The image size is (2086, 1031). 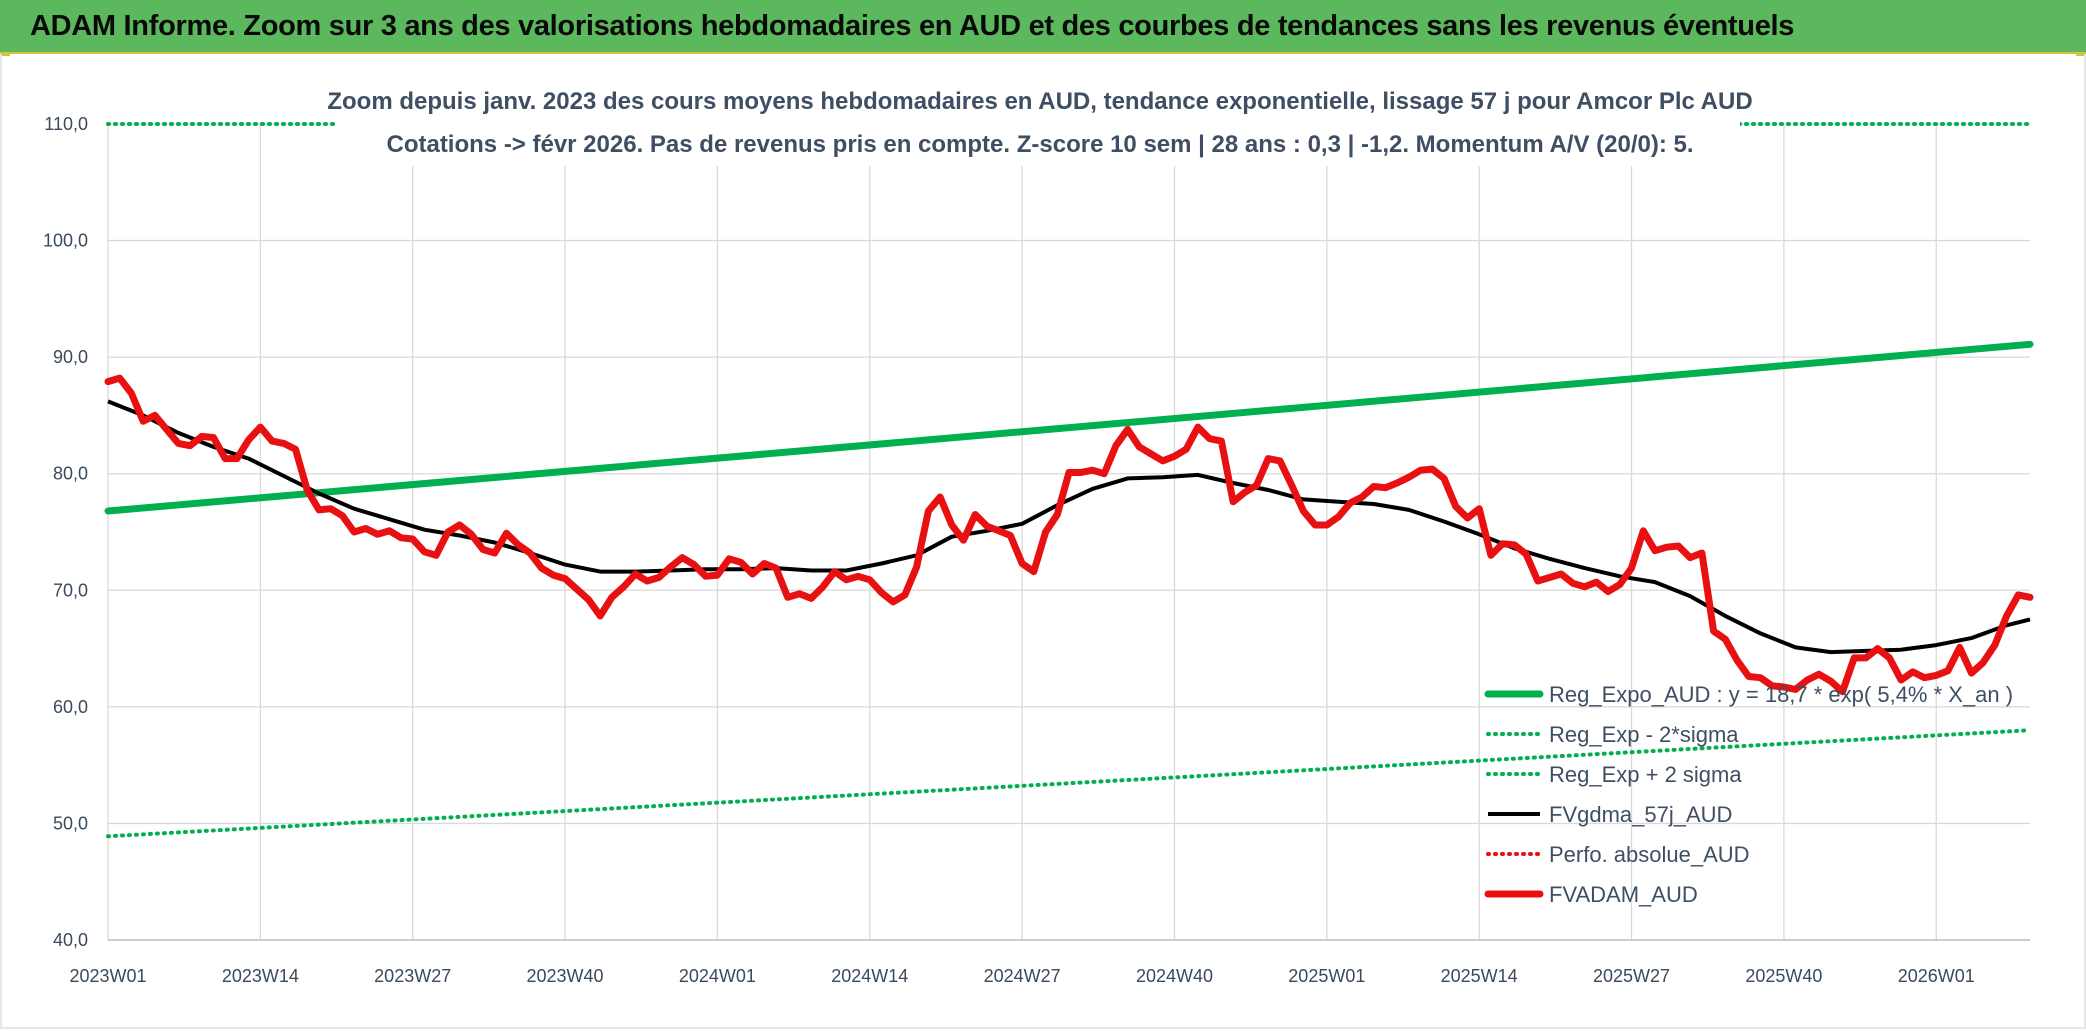 What do you see at coordinates (65, 532) in the screenshot?
I see `y-axis: 40,0 50,0 60,0 70,0 80,0 90,0 100,0 110,0` at bounding box center [65, 532].